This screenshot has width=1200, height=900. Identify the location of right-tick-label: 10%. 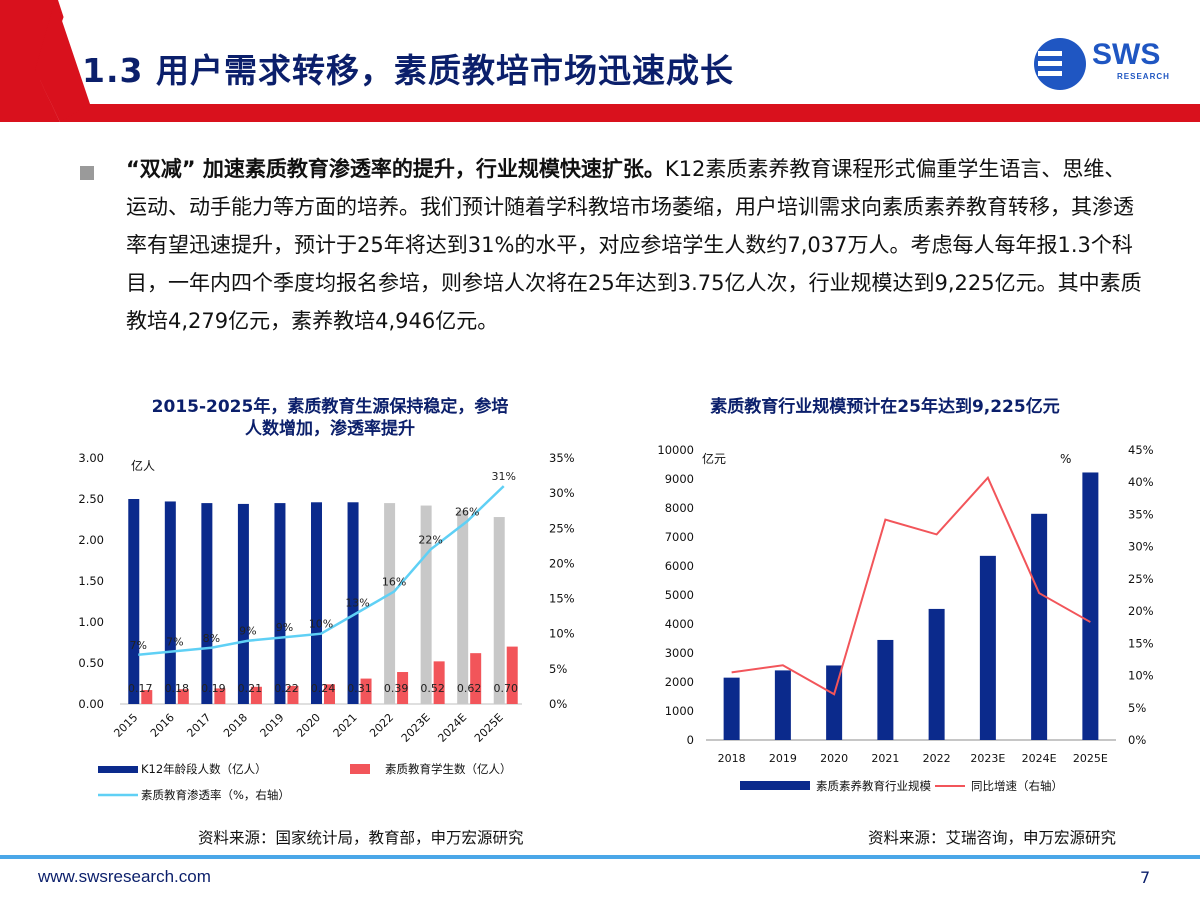
(1141, 676).